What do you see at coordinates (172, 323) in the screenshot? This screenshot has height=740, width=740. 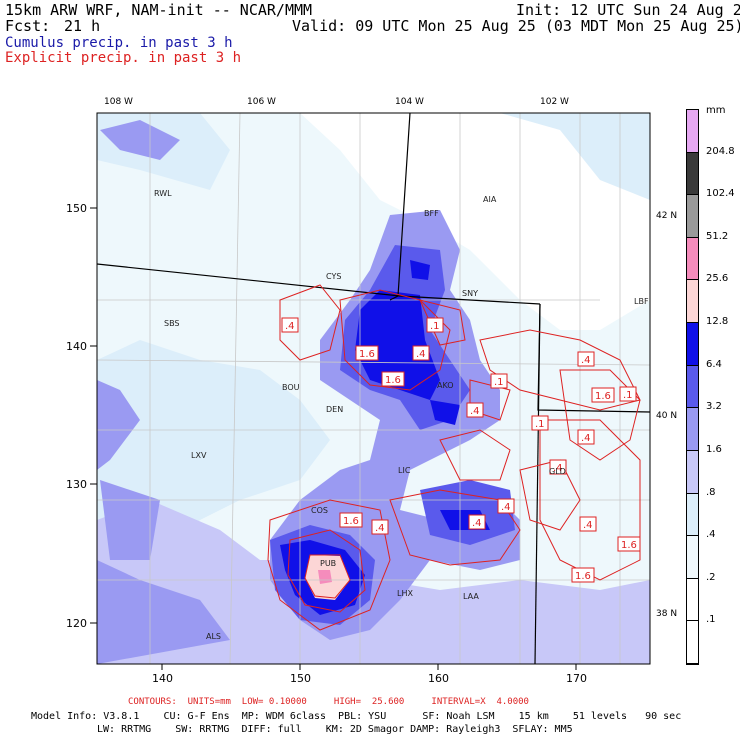 I see `station-label: SBS` at bounding box center [172, 323].